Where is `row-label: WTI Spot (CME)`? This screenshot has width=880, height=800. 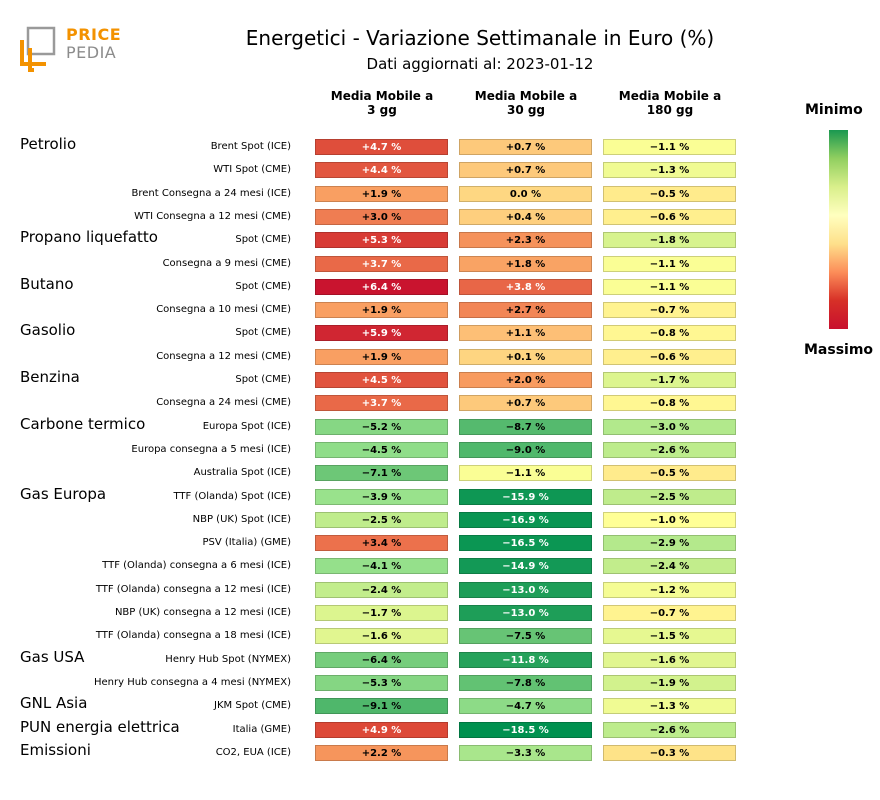
row-label: WTI Spot (CME) is located at coordinates (252, 170).